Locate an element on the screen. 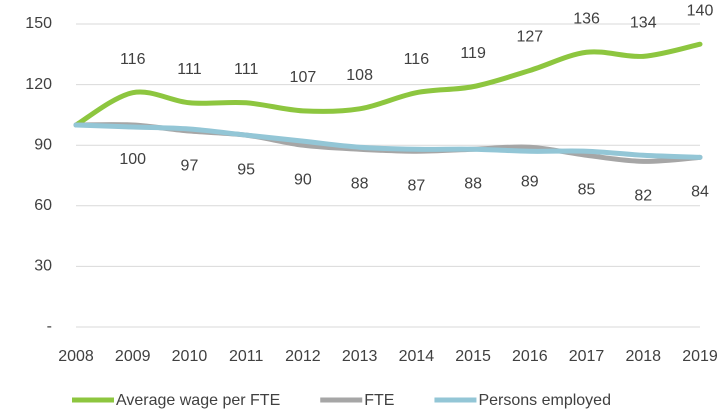  x-tick-label: 2014 is located at coordinates (417, 356).